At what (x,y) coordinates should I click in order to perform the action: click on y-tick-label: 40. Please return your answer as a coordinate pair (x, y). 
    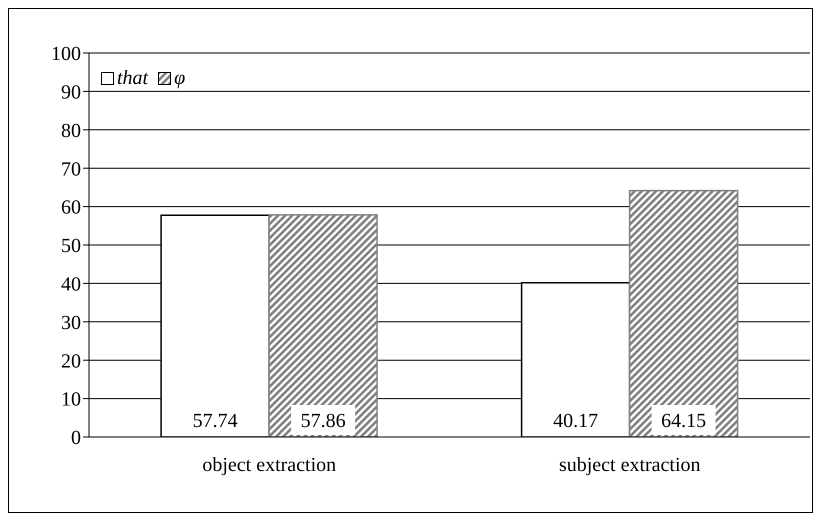
    Looking at the image, I should click on (71, 285).